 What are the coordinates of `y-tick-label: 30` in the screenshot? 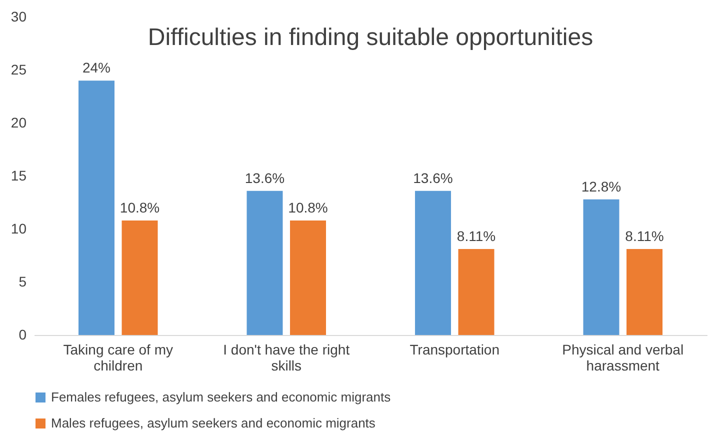 It's located at (18, 16).